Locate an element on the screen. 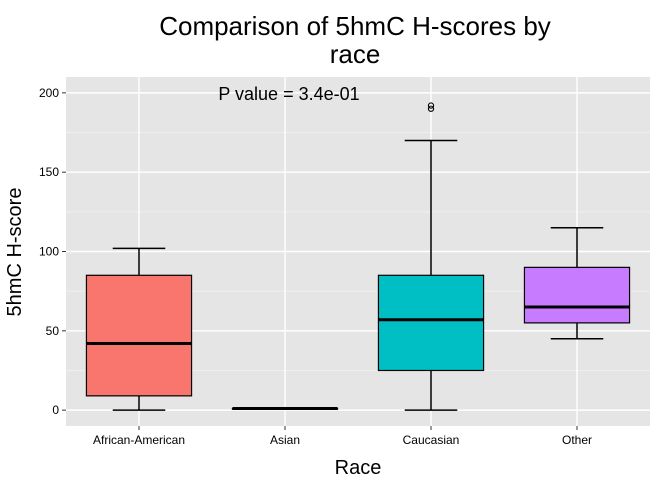  x-tick-label: Asian is located at coordinates (285, 440).